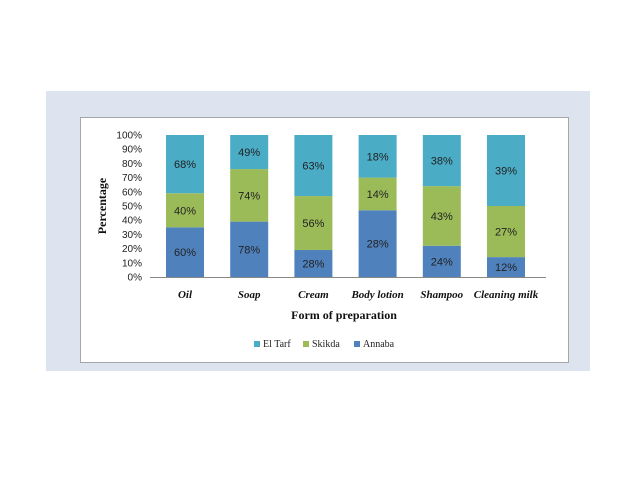  I want to click on data-label-annaba-body-lotion: 28%, so click(378, 245).